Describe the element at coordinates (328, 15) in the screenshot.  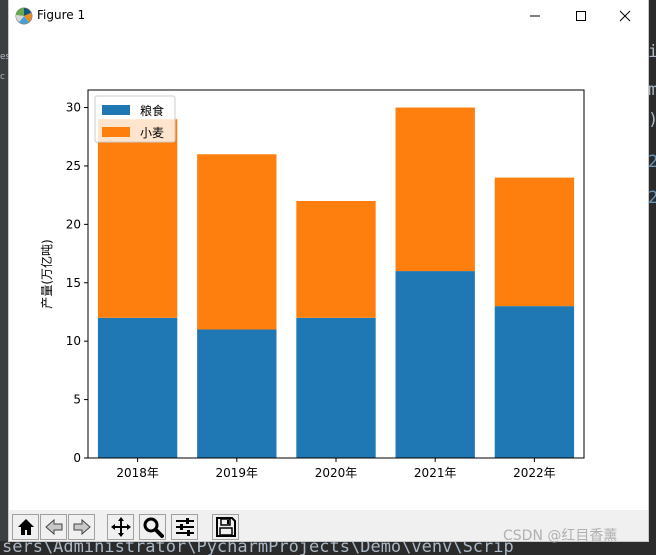
I see `title-bar: Figure 1` at that location.